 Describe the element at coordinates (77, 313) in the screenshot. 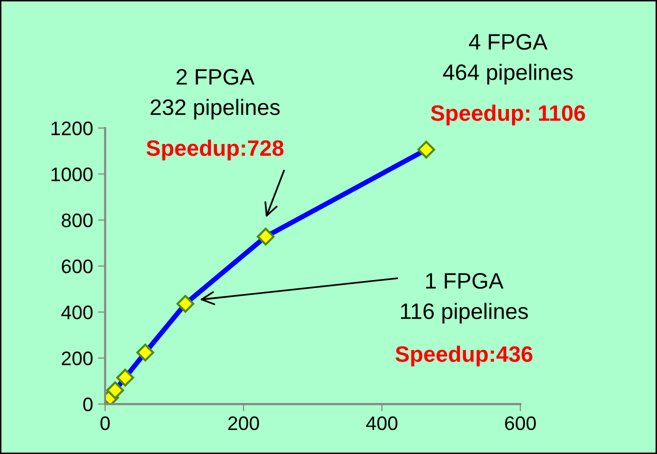

I see `y-tick-label: 400` at that location.